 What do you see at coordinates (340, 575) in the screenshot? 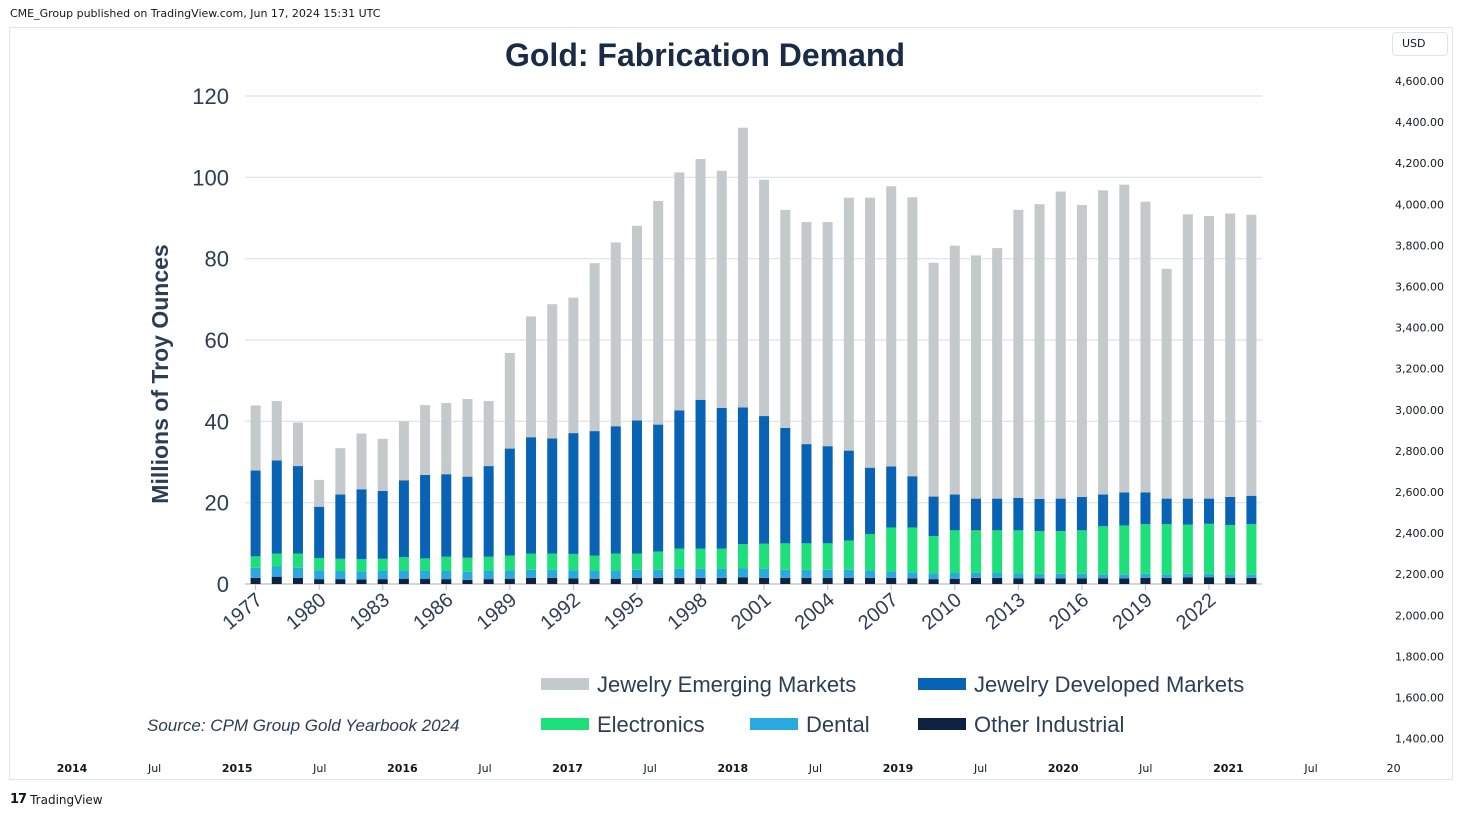
I see `bar-dental-1981` at bounding box center [340, 575].